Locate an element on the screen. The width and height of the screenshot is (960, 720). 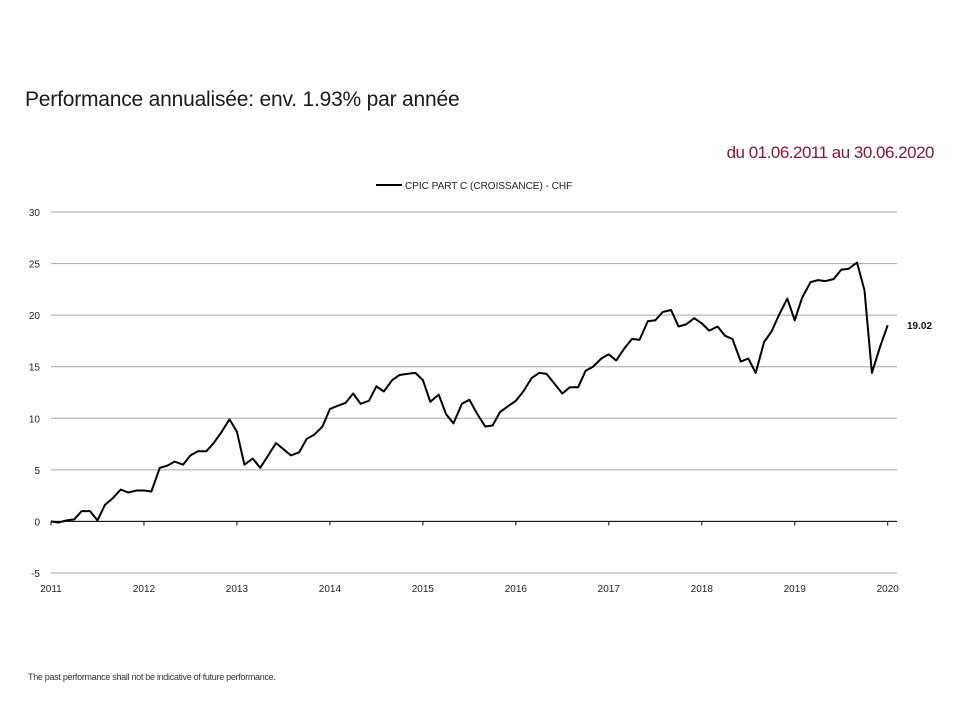
y-tick-label: -5 is located at coordinates (35, 574).